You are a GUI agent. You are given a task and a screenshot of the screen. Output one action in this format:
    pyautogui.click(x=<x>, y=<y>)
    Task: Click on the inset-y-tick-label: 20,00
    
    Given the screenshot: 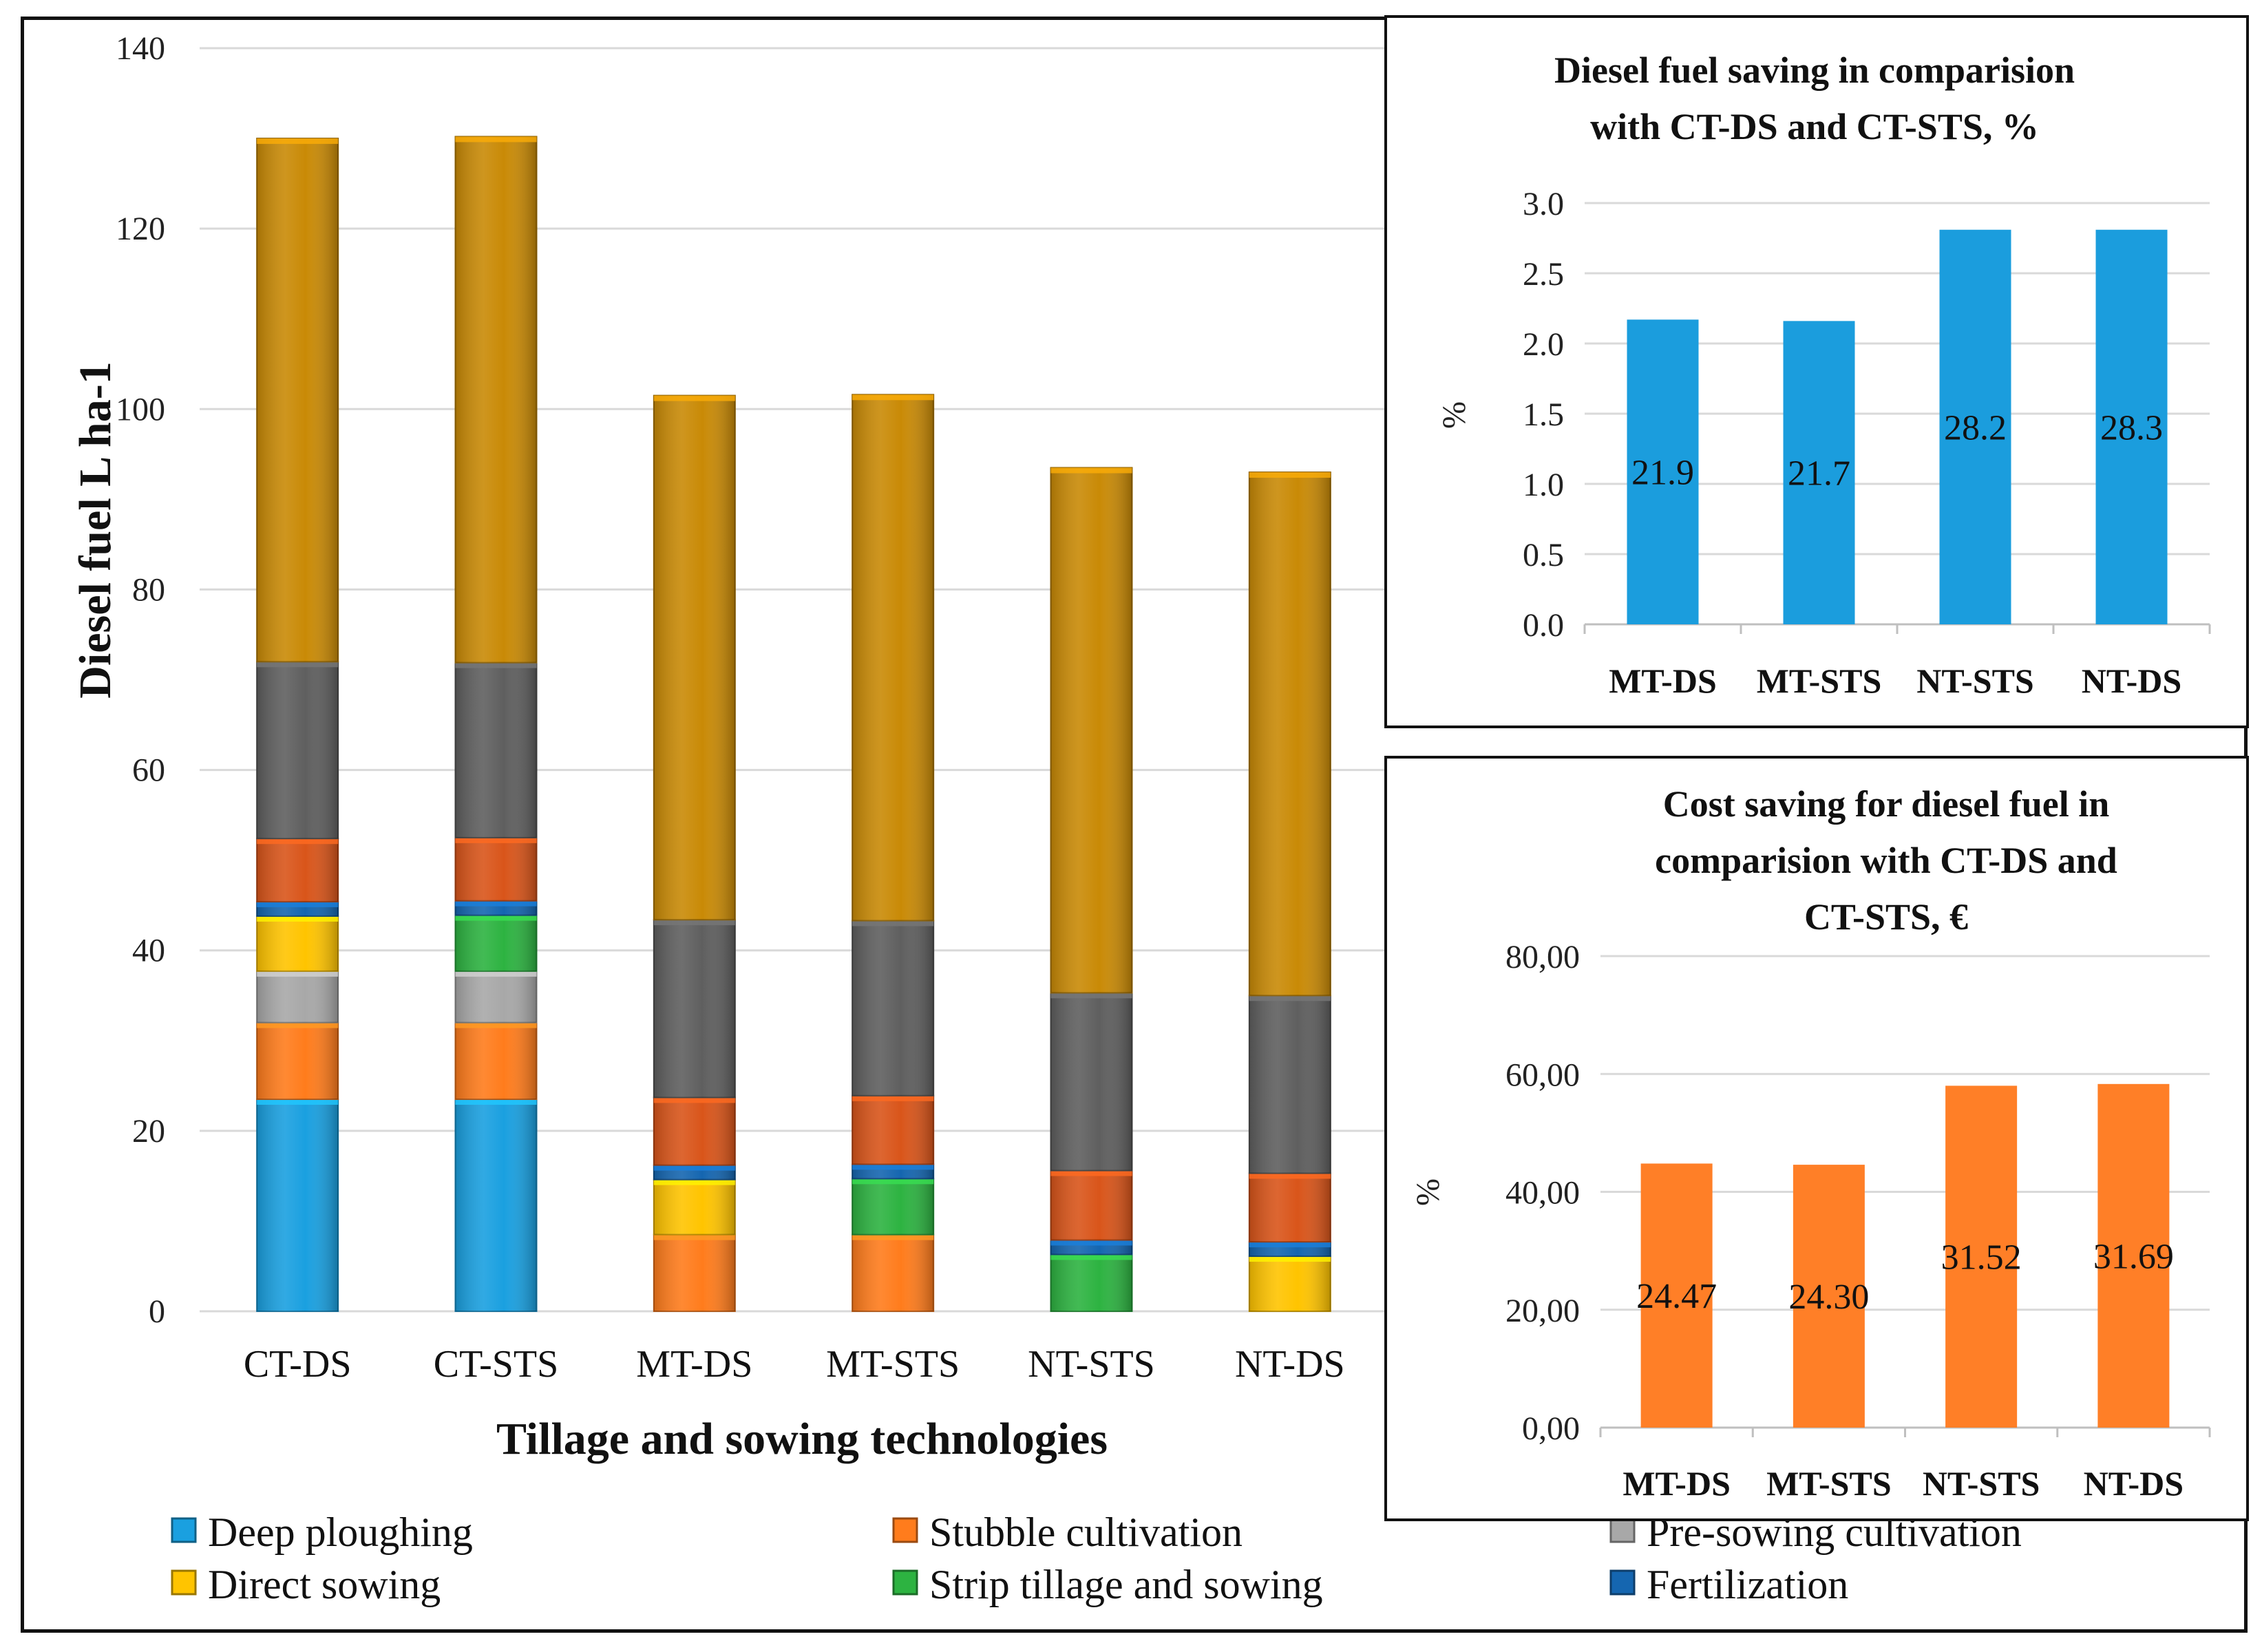 What is the action you would take?
    pyautogui.click(x=1542, y=1311)
    